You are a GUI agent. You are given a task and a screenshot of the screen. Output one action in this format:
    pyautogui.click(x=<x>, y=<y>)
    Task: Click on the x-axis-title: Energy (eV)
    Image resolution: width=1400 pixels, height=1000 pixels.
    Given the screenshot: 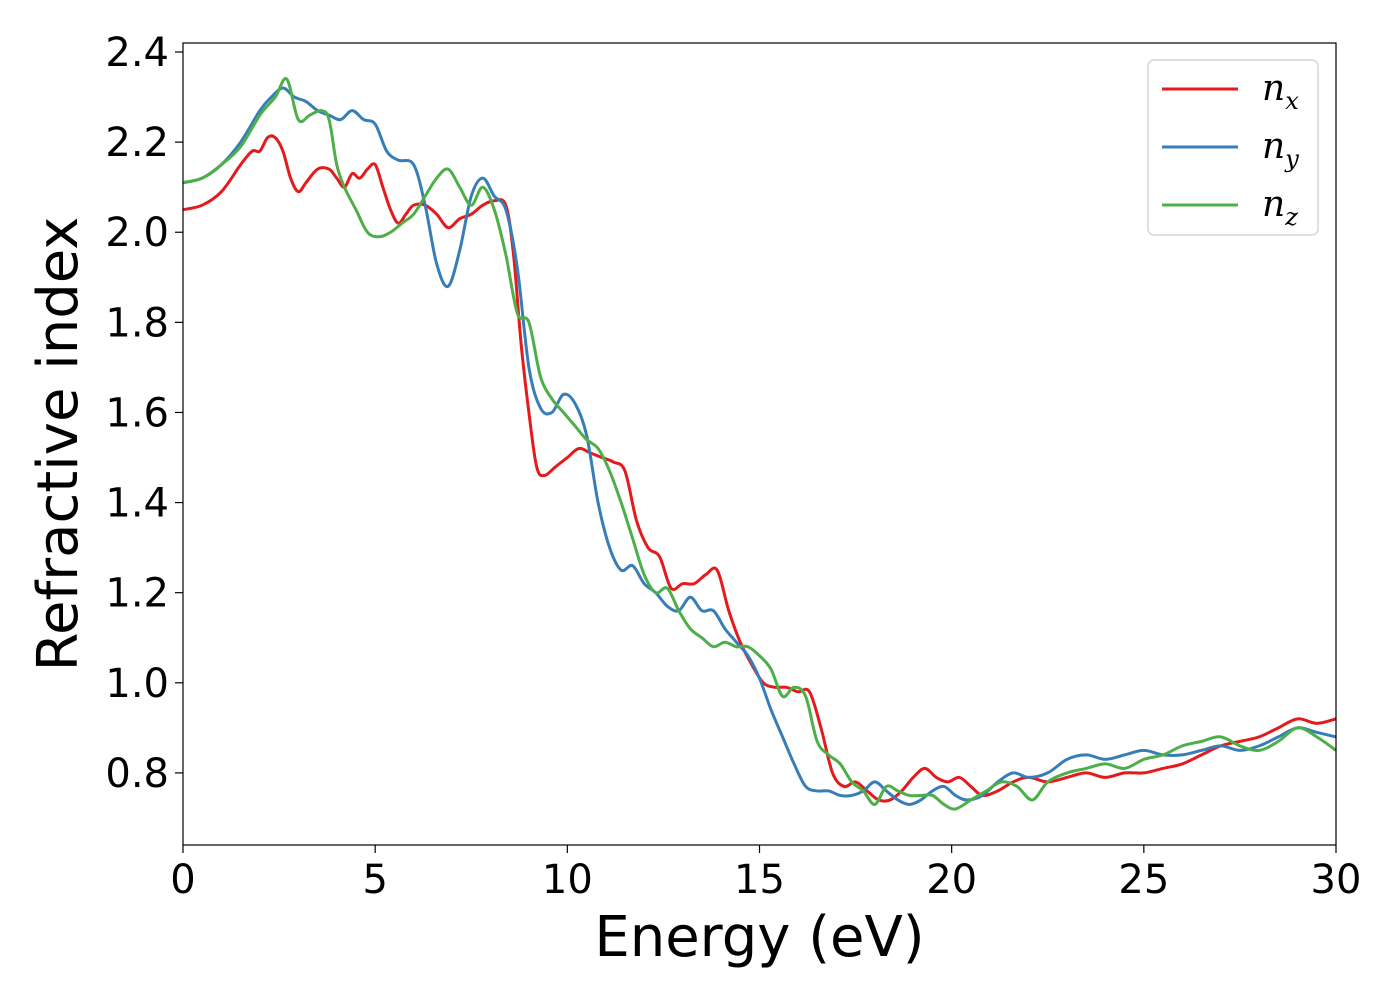 What is the action you would take?
    pyautogui.click(x=759, y=937)
    